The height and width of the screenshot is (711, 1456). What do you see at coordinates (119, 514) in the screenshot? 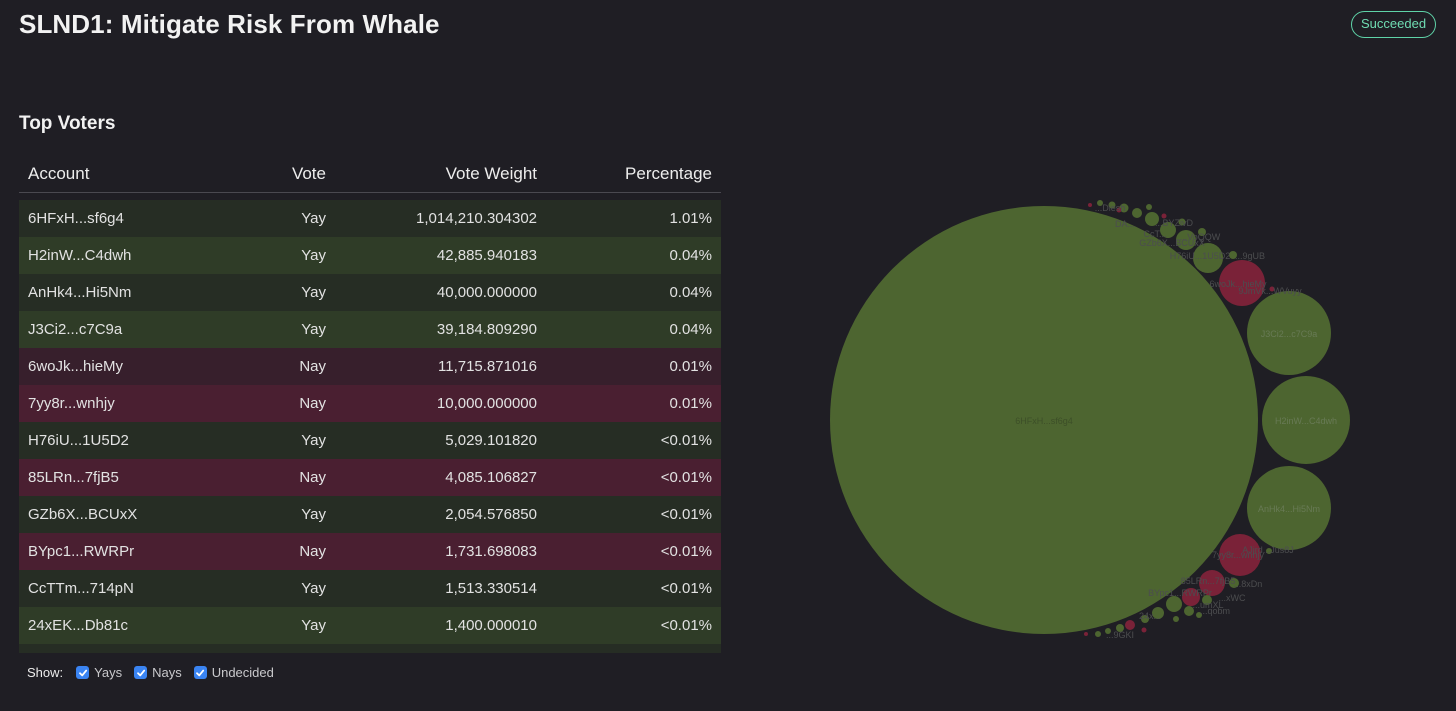
I see `account-cell: GZb6X...BCUxX` at bounding box center [119, 514].